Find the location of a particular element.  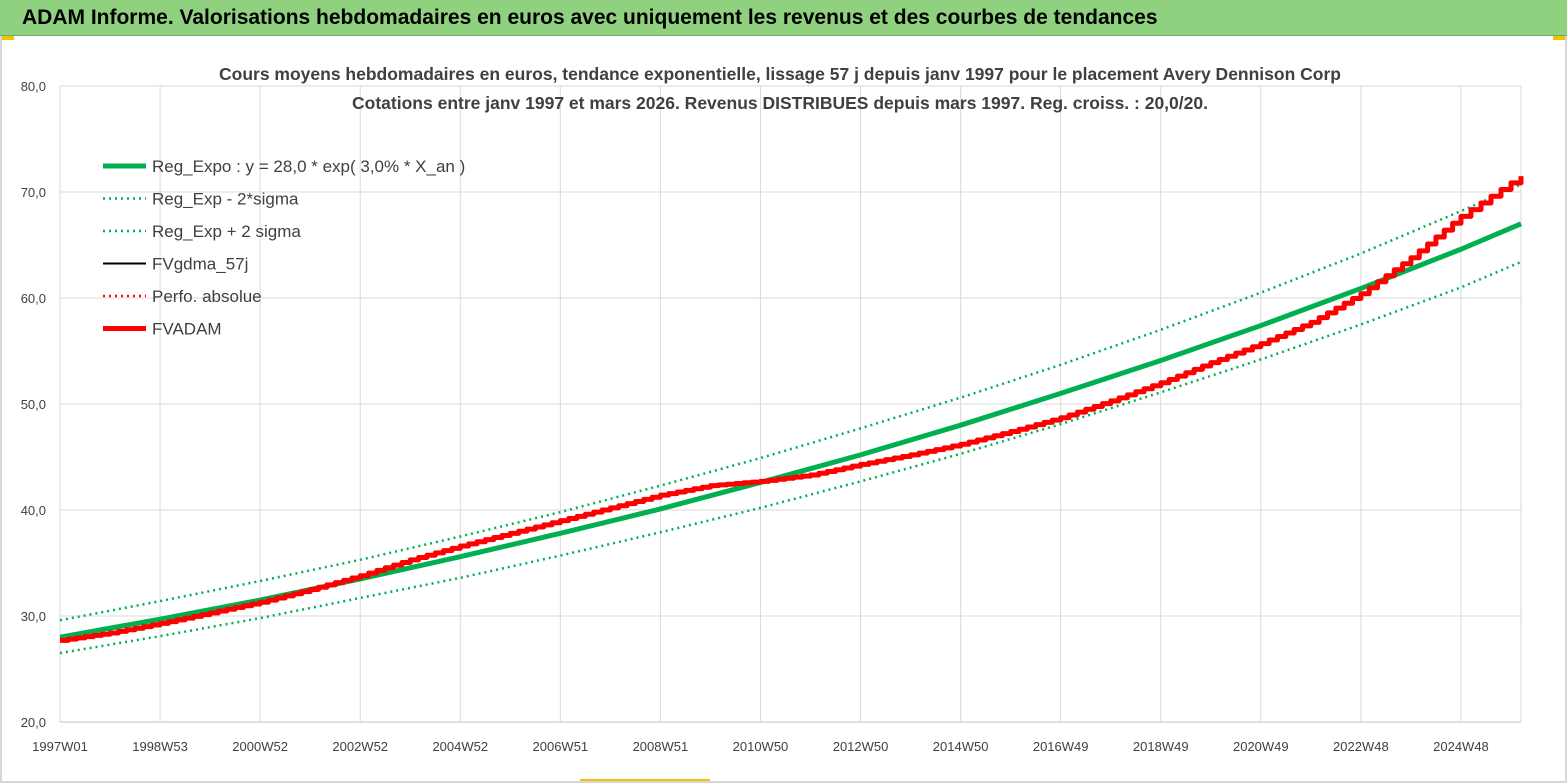

x-tick-label: 2000W52 is located at coordinates (260, 746).